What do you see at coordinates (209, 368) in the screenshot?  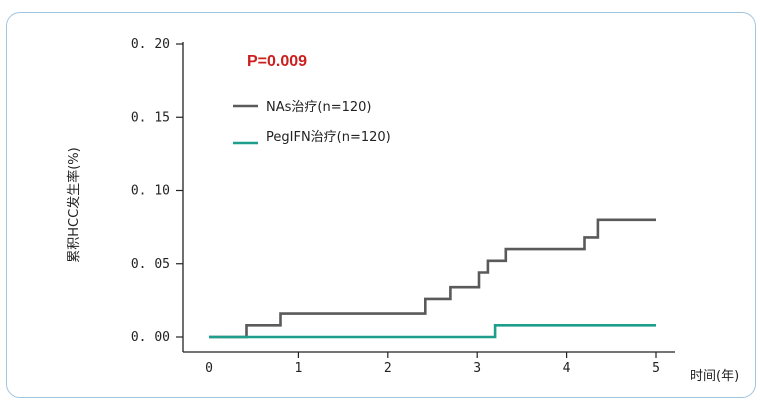 I see `x-tick-label: 0` at bounding box center [209, 368].